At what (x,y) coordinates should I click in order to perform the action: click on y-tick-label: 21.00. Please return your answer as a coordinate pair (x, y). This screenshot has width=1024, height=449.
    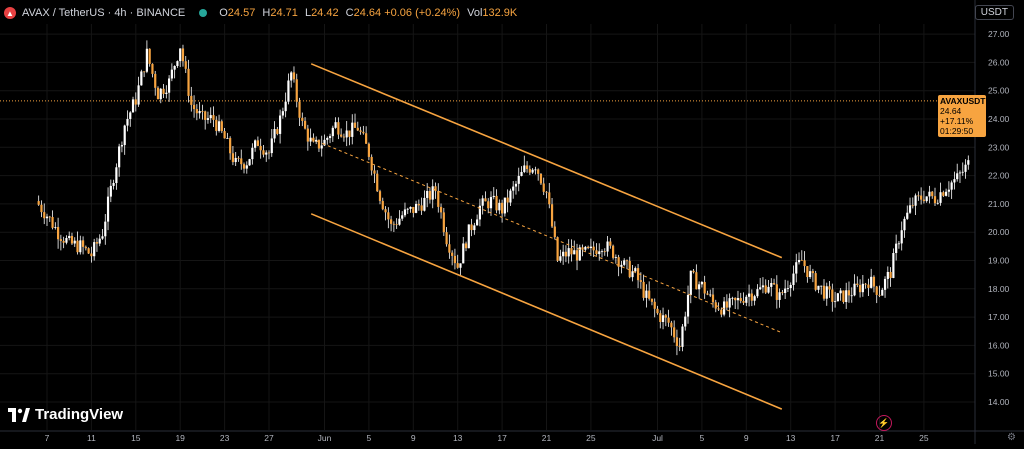
    Looking at the image, I should click on (999, 204).